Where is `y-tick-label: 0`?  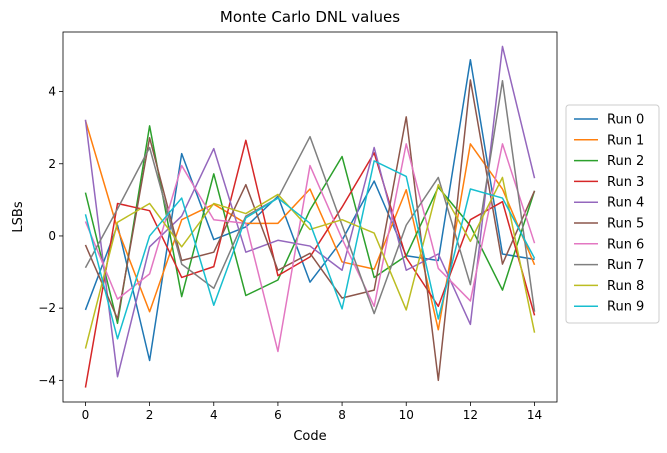
y-tick-label: 0 is located at coordinates (52, 236).